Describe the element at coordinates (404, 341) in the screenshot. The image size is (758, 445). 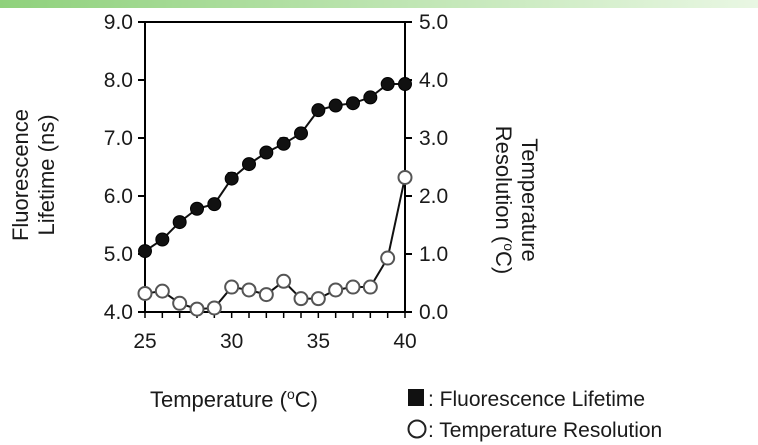
I see `x-tick-label: 40` at that location.